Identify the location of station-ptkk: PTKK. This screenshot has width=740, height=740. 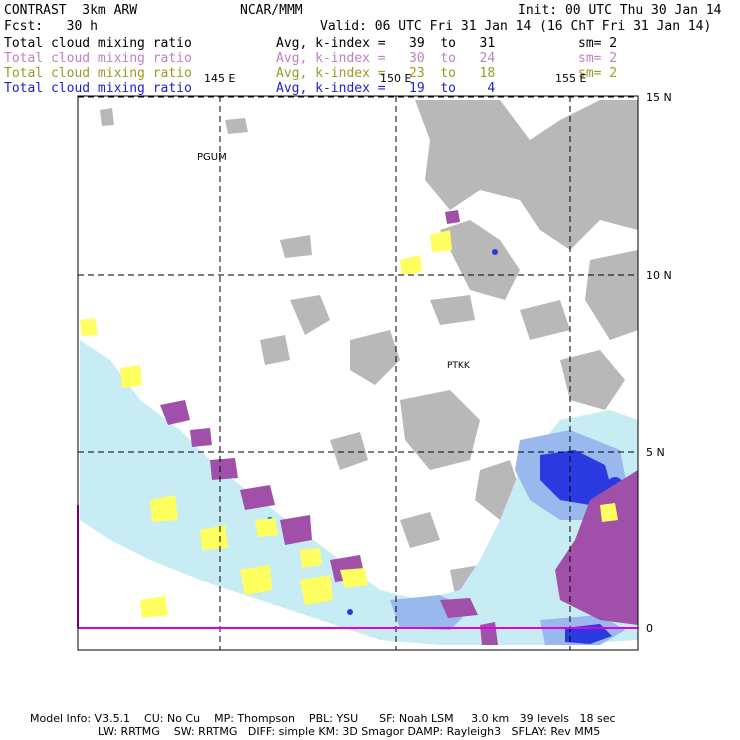
(458, 366).